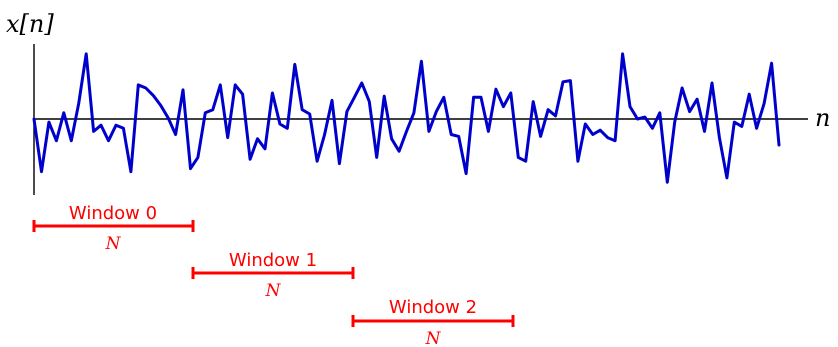 This screenshot has height=347, width=838. I want to click on window-1-label: Window 1, so click(273, 260).